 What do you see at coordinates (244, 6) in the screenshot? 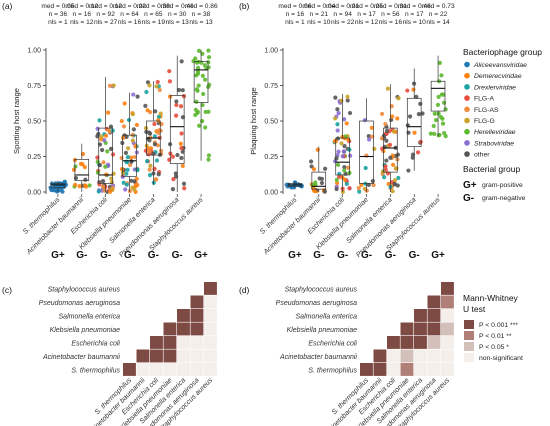
I see `panel-label-b: (b)` at bounding box center [244, 6].